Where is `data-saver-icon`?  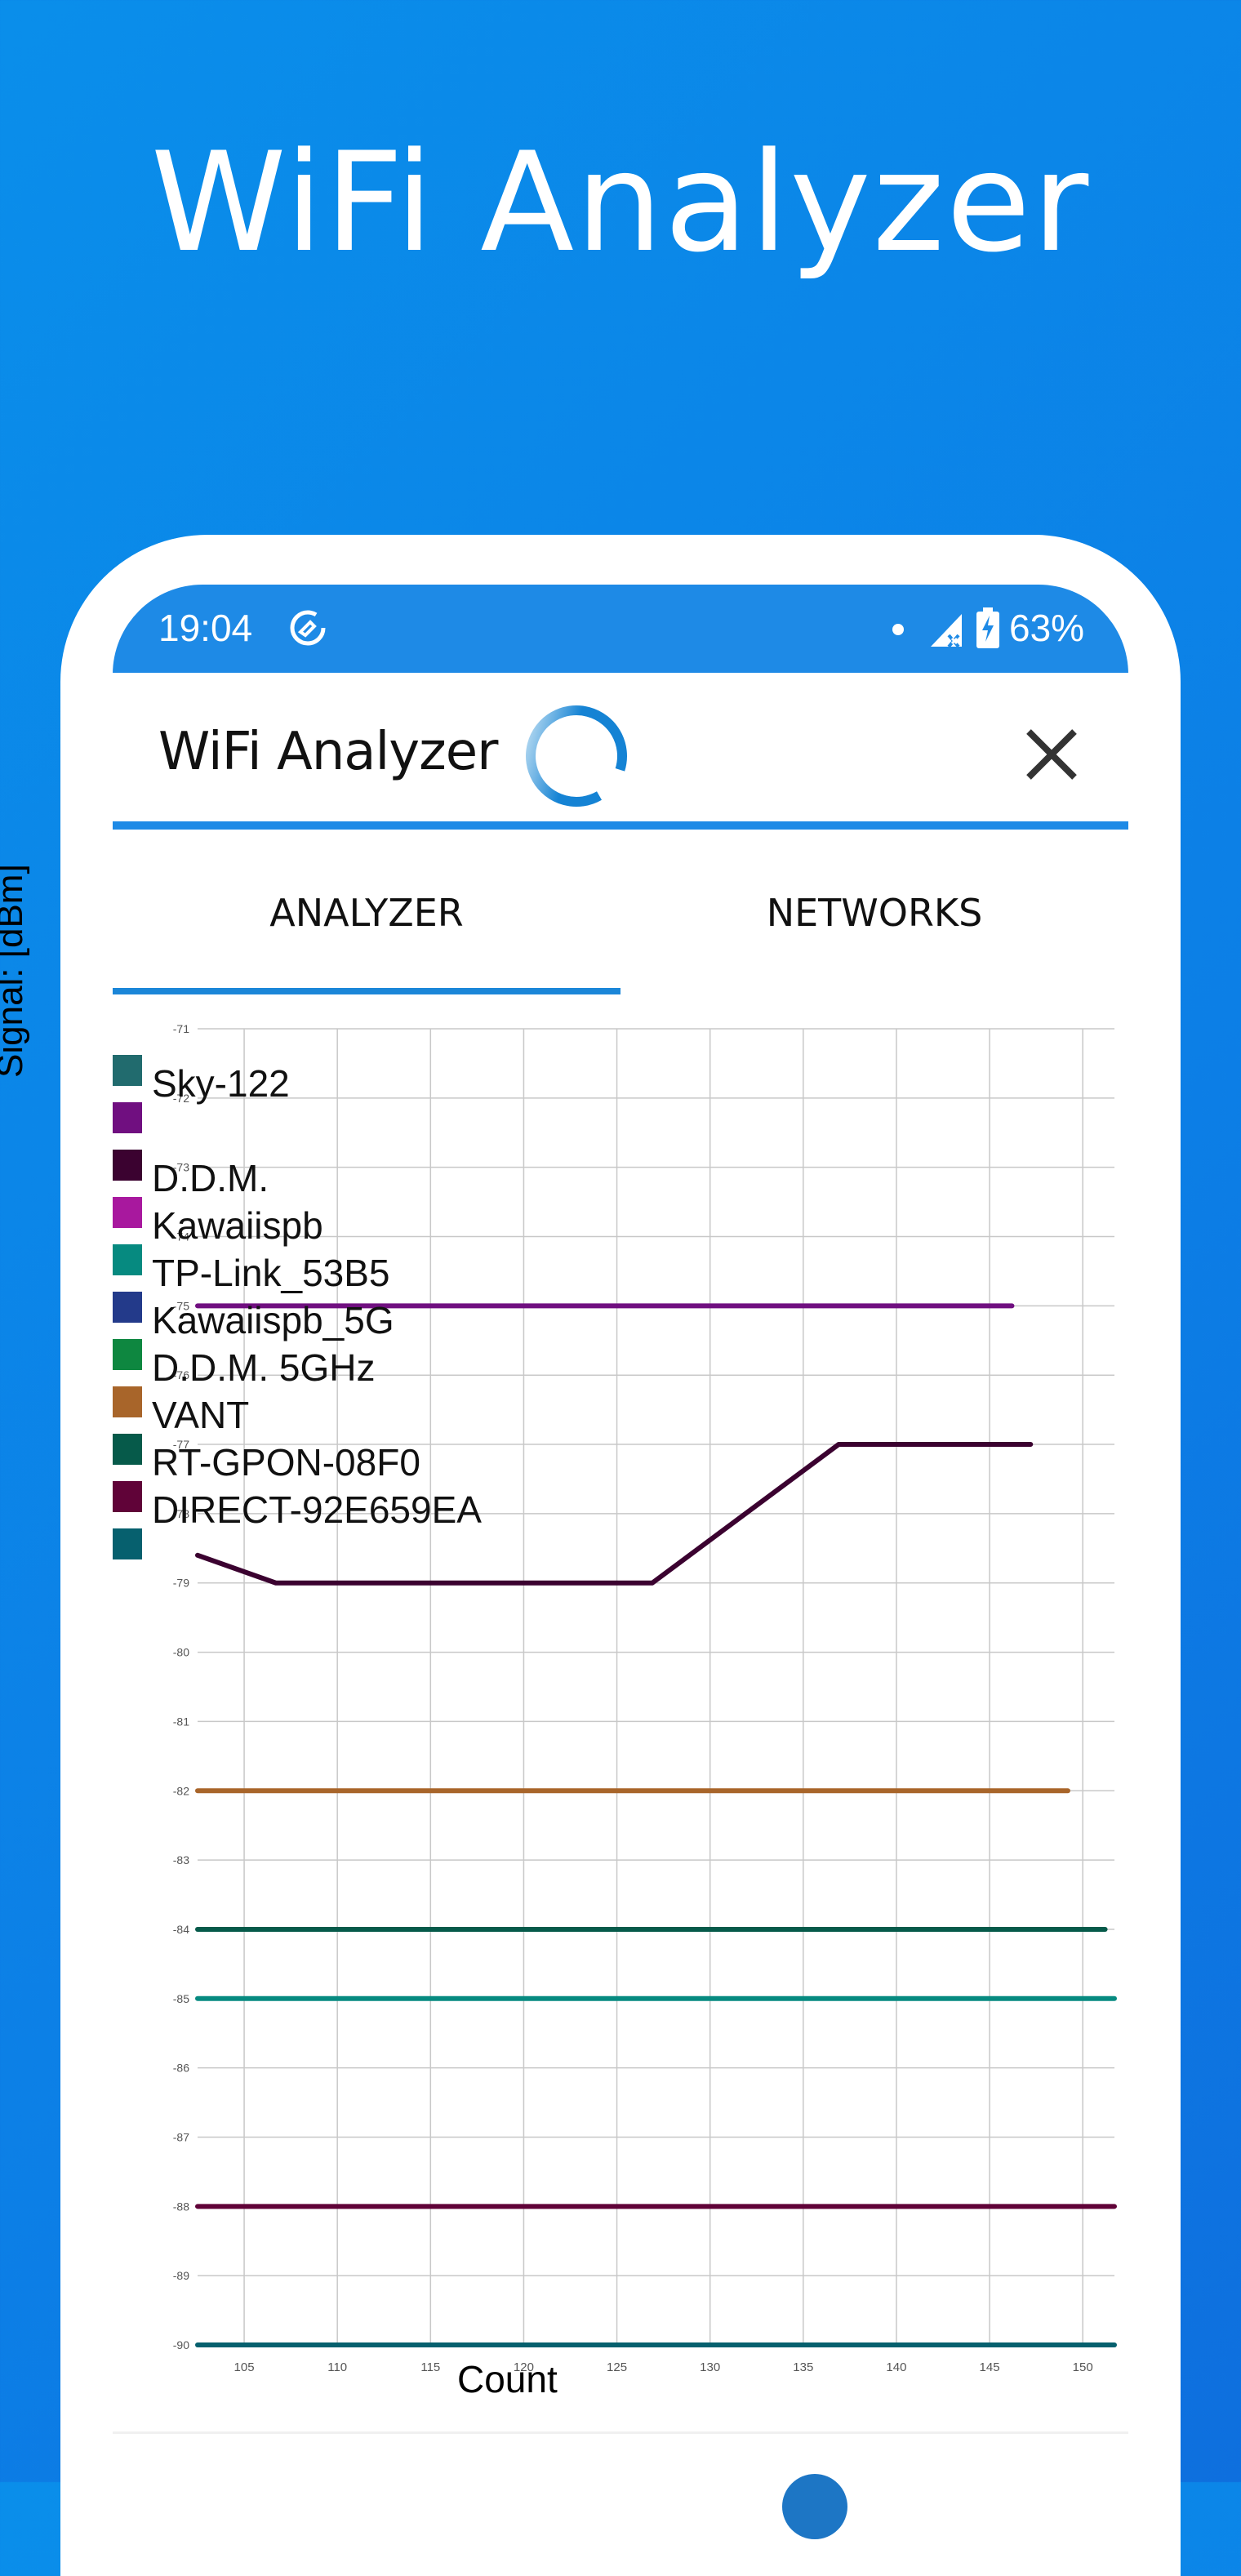
data-saver-icon is located at coordinates (308, 628).